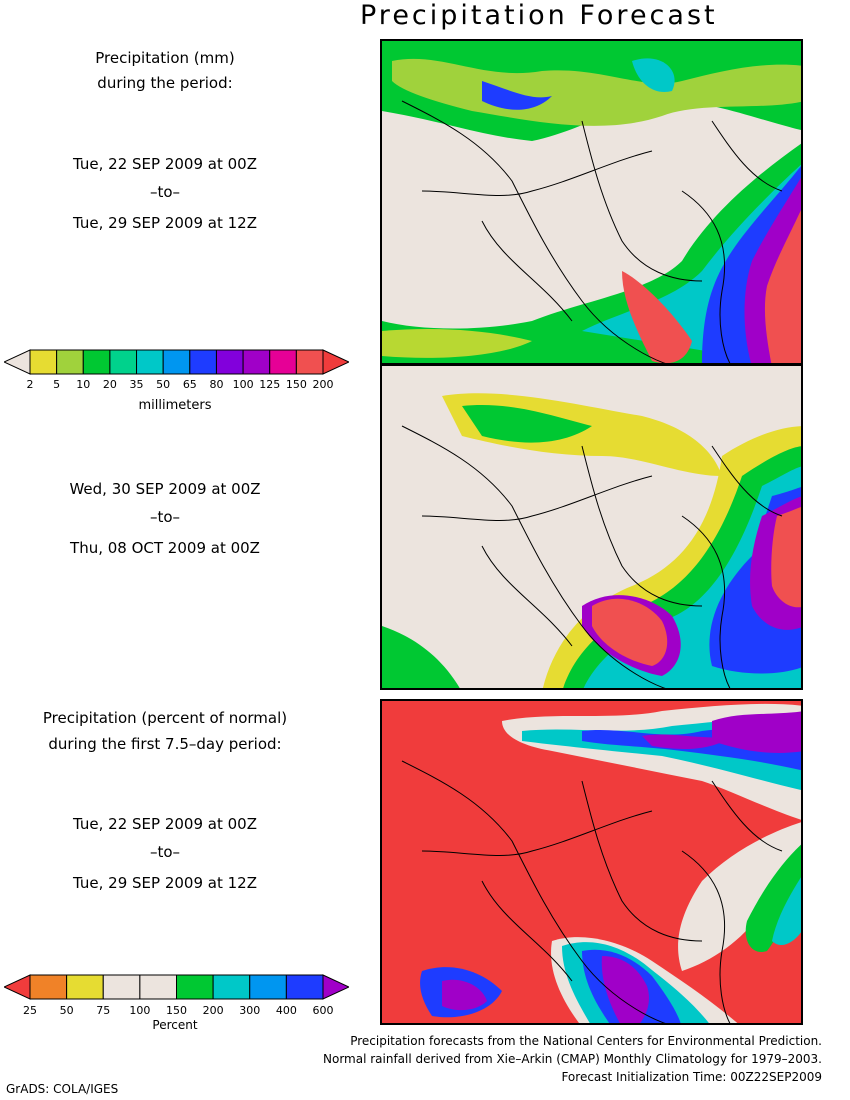  I want to click on colorbar-mm-arrow-high, so click(336, 362).